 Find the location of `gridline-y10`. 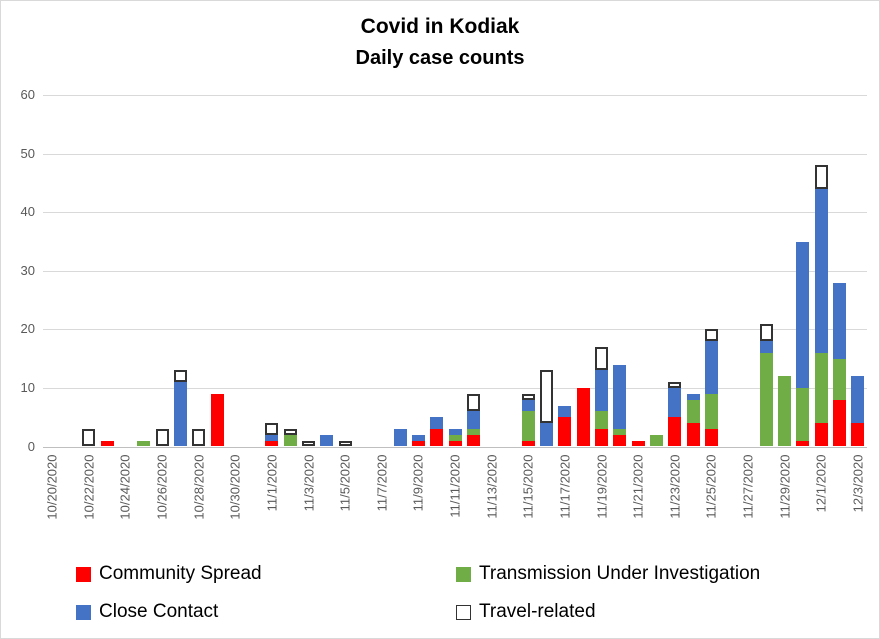

gridline-y10 is located at coordinates (455, 388).